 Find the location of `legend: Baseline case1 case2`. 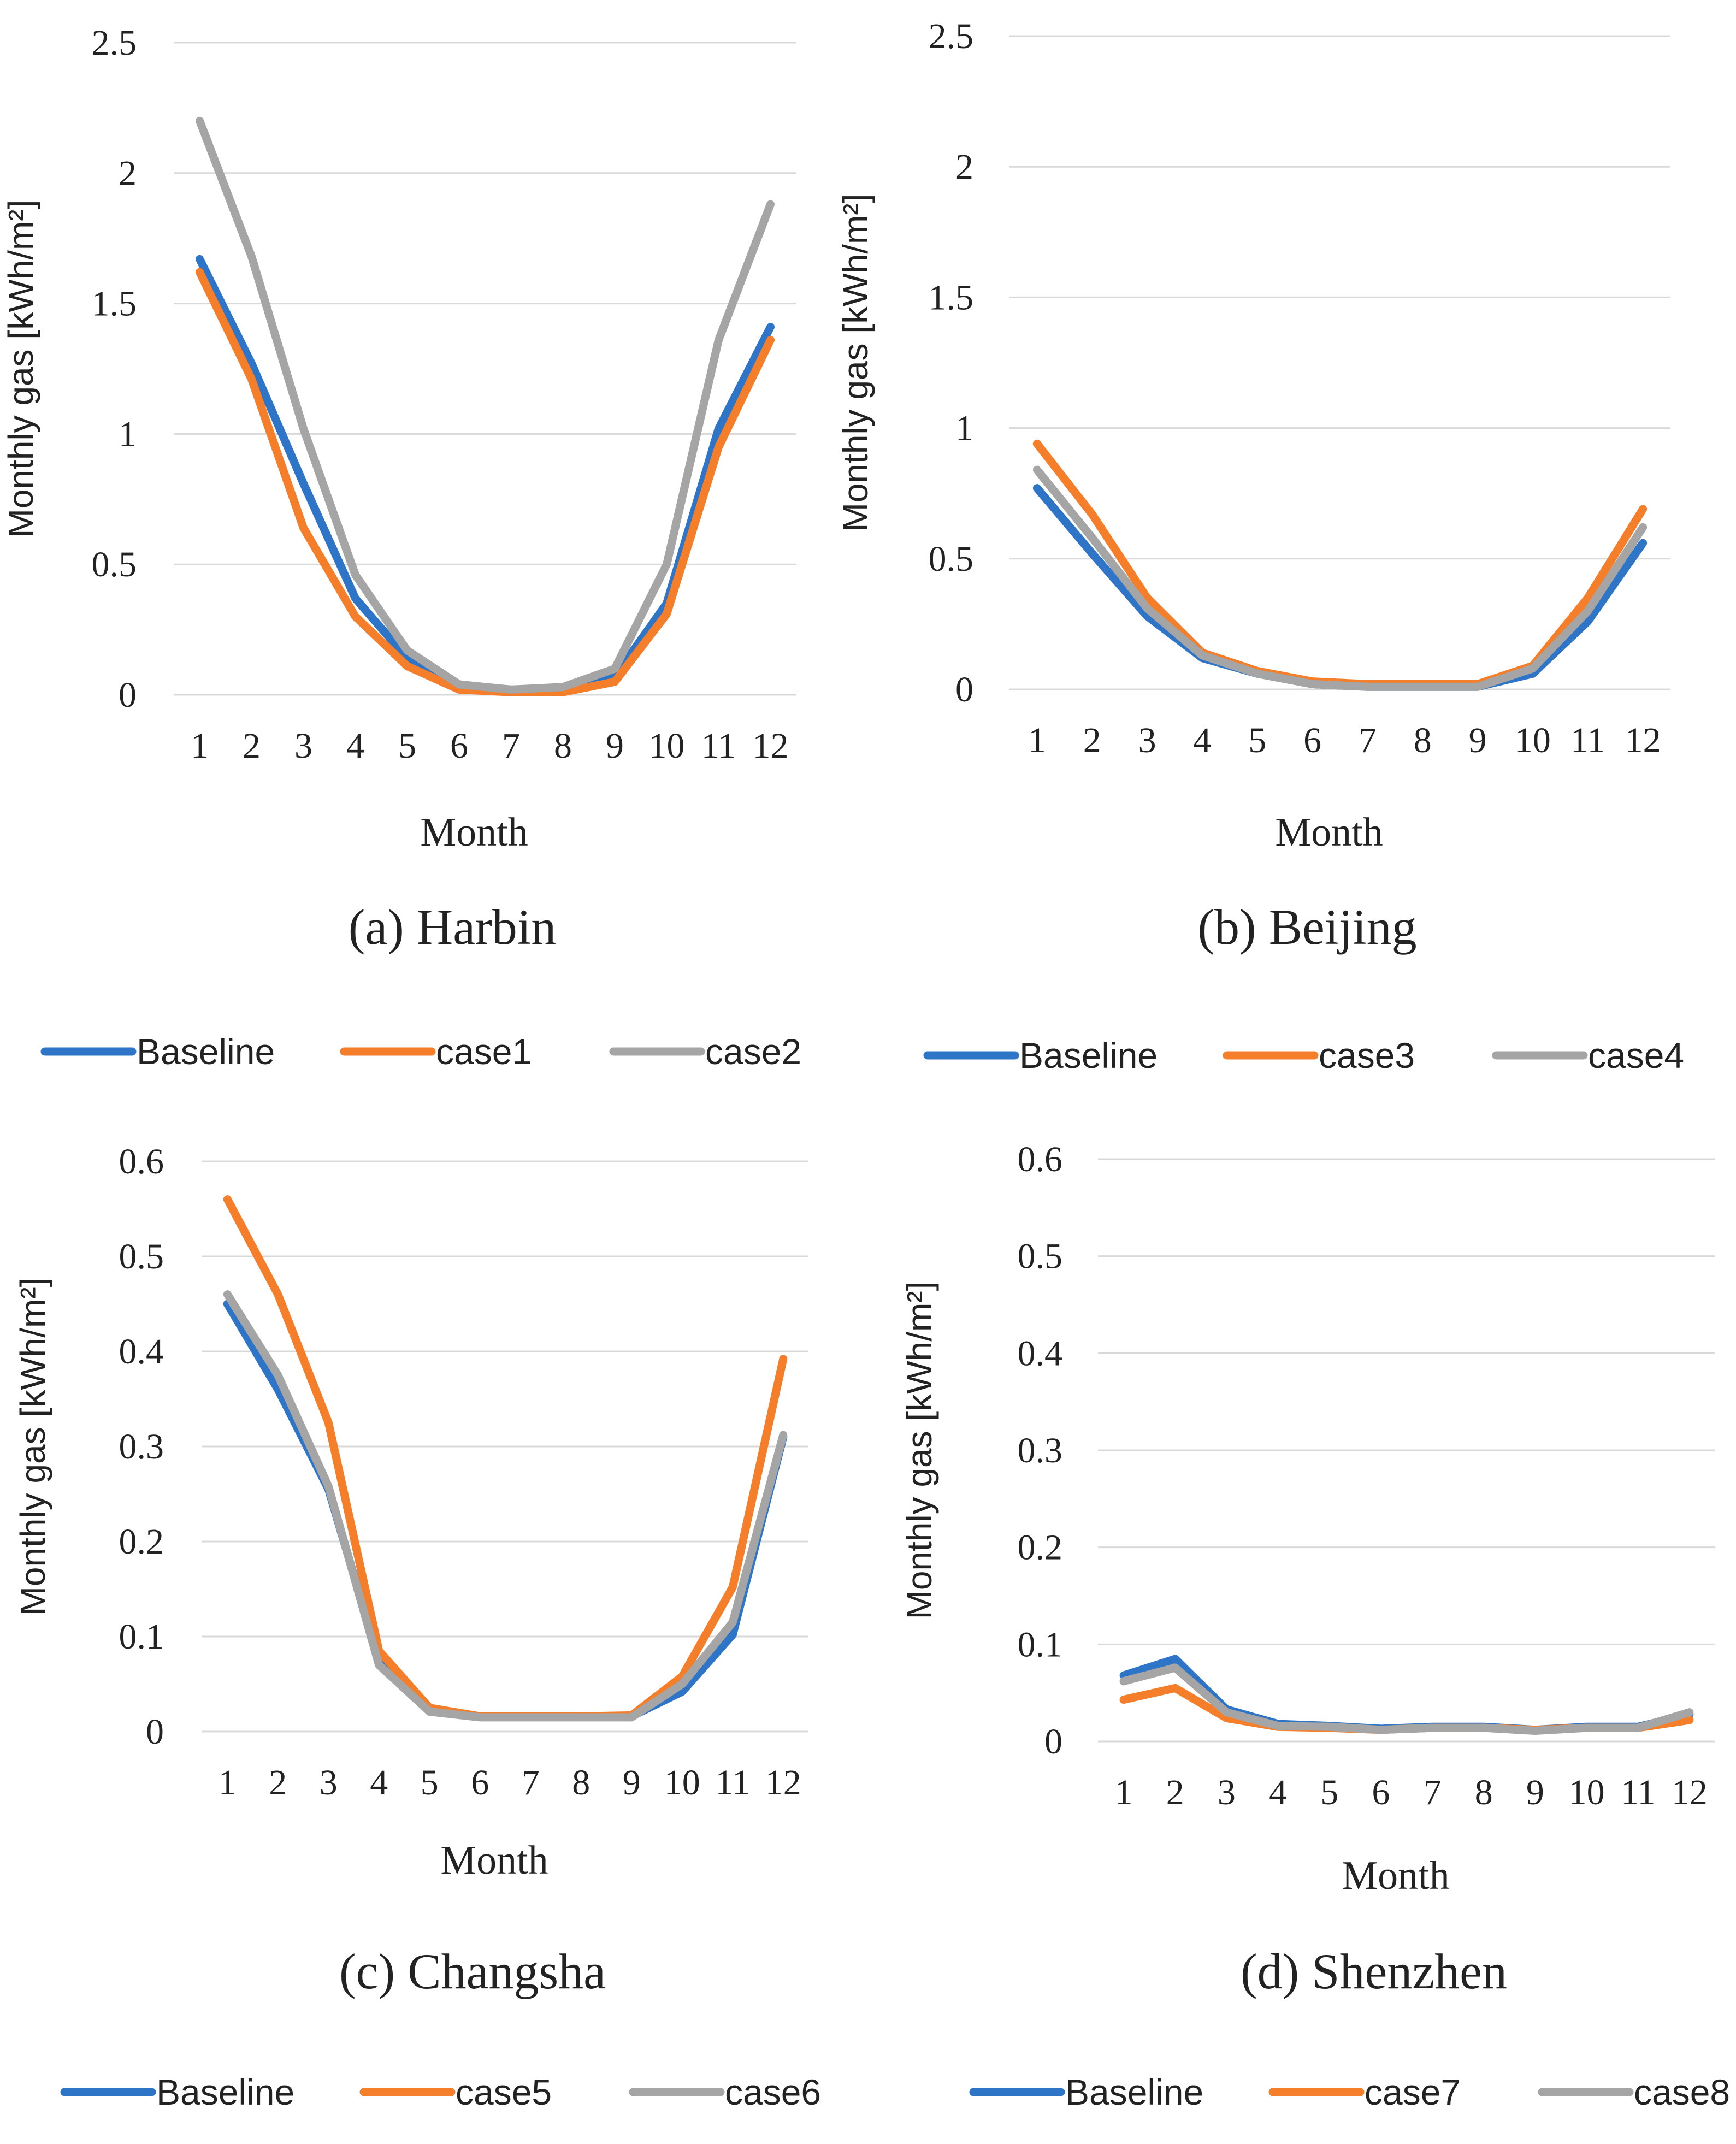

legend: Baseline case1 case2 is located at coordinates (420, 1051).